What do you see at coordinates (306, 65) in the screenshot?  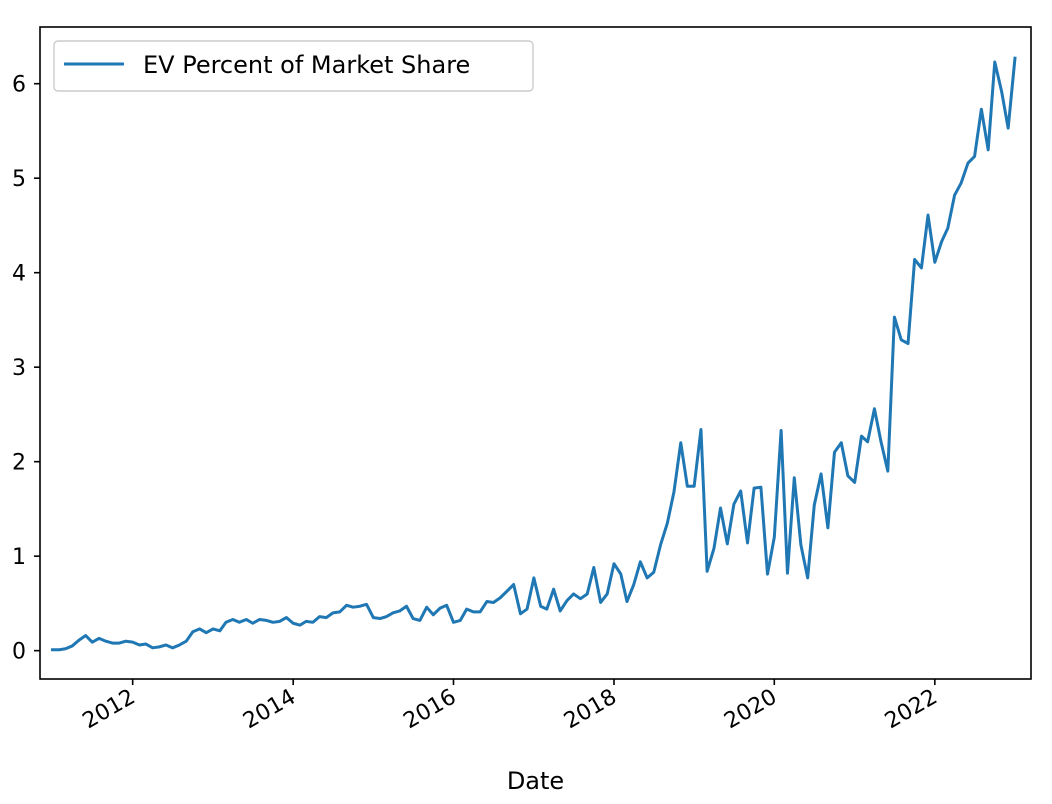 I see `legend-entry-label: EV Percent of Market Share` at bounding box center [306, 65].